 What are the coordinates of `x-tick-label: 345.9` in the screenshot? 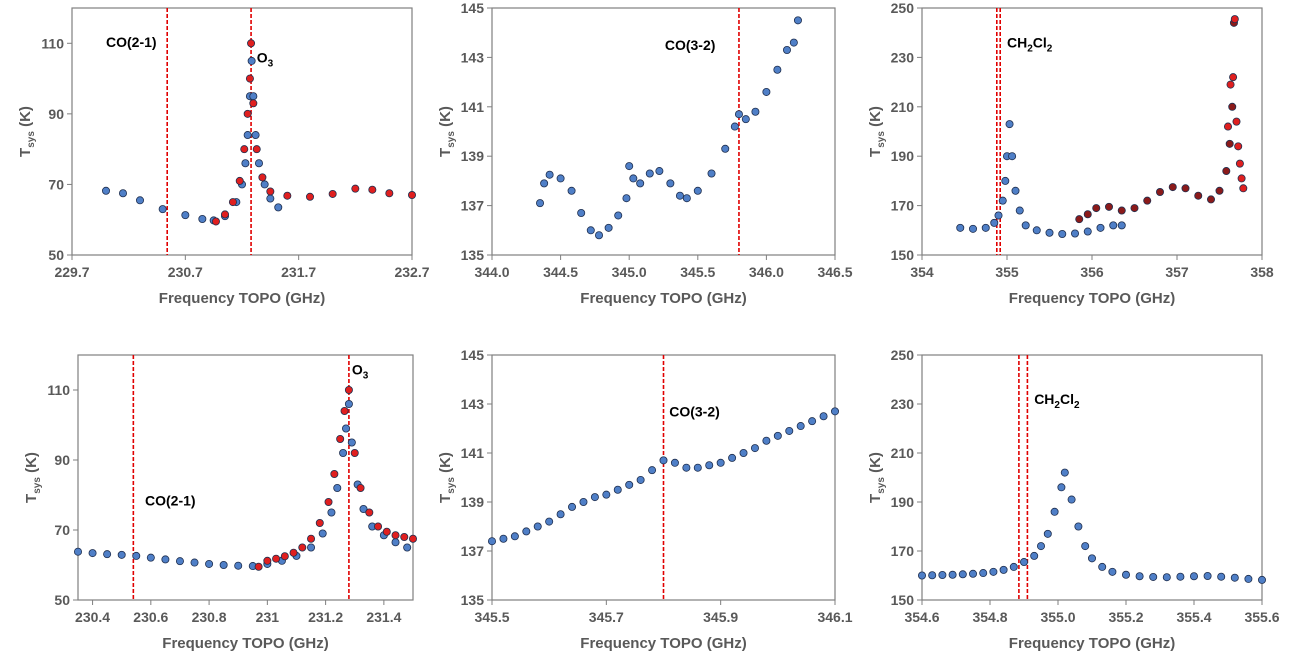 It's located at (720, 617).